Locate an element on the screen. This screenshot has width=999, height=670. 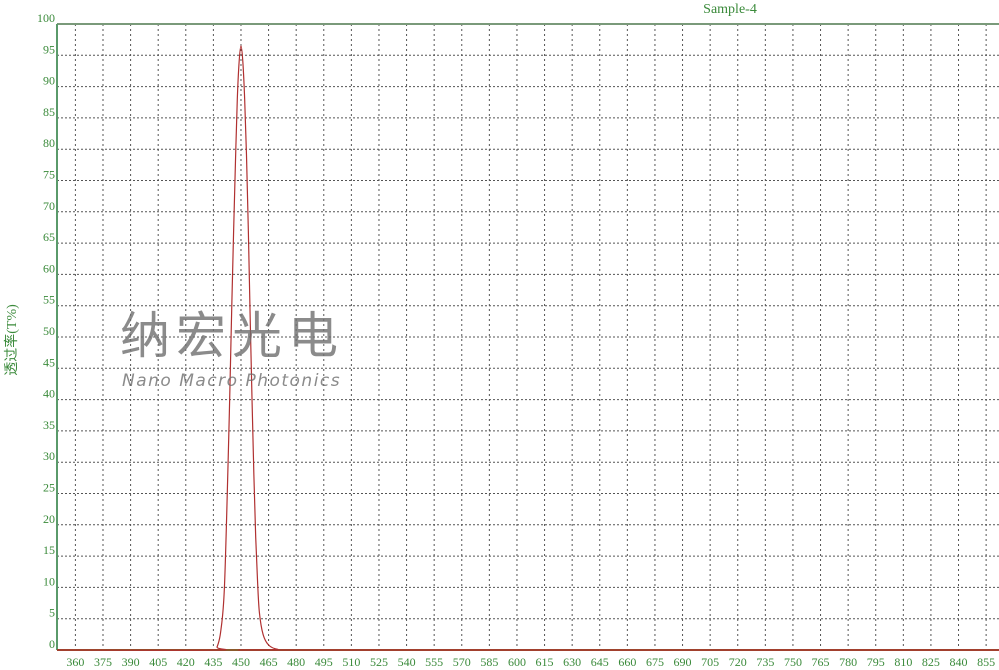
y-tick-label: 95 is located at coordinates (49, 49).